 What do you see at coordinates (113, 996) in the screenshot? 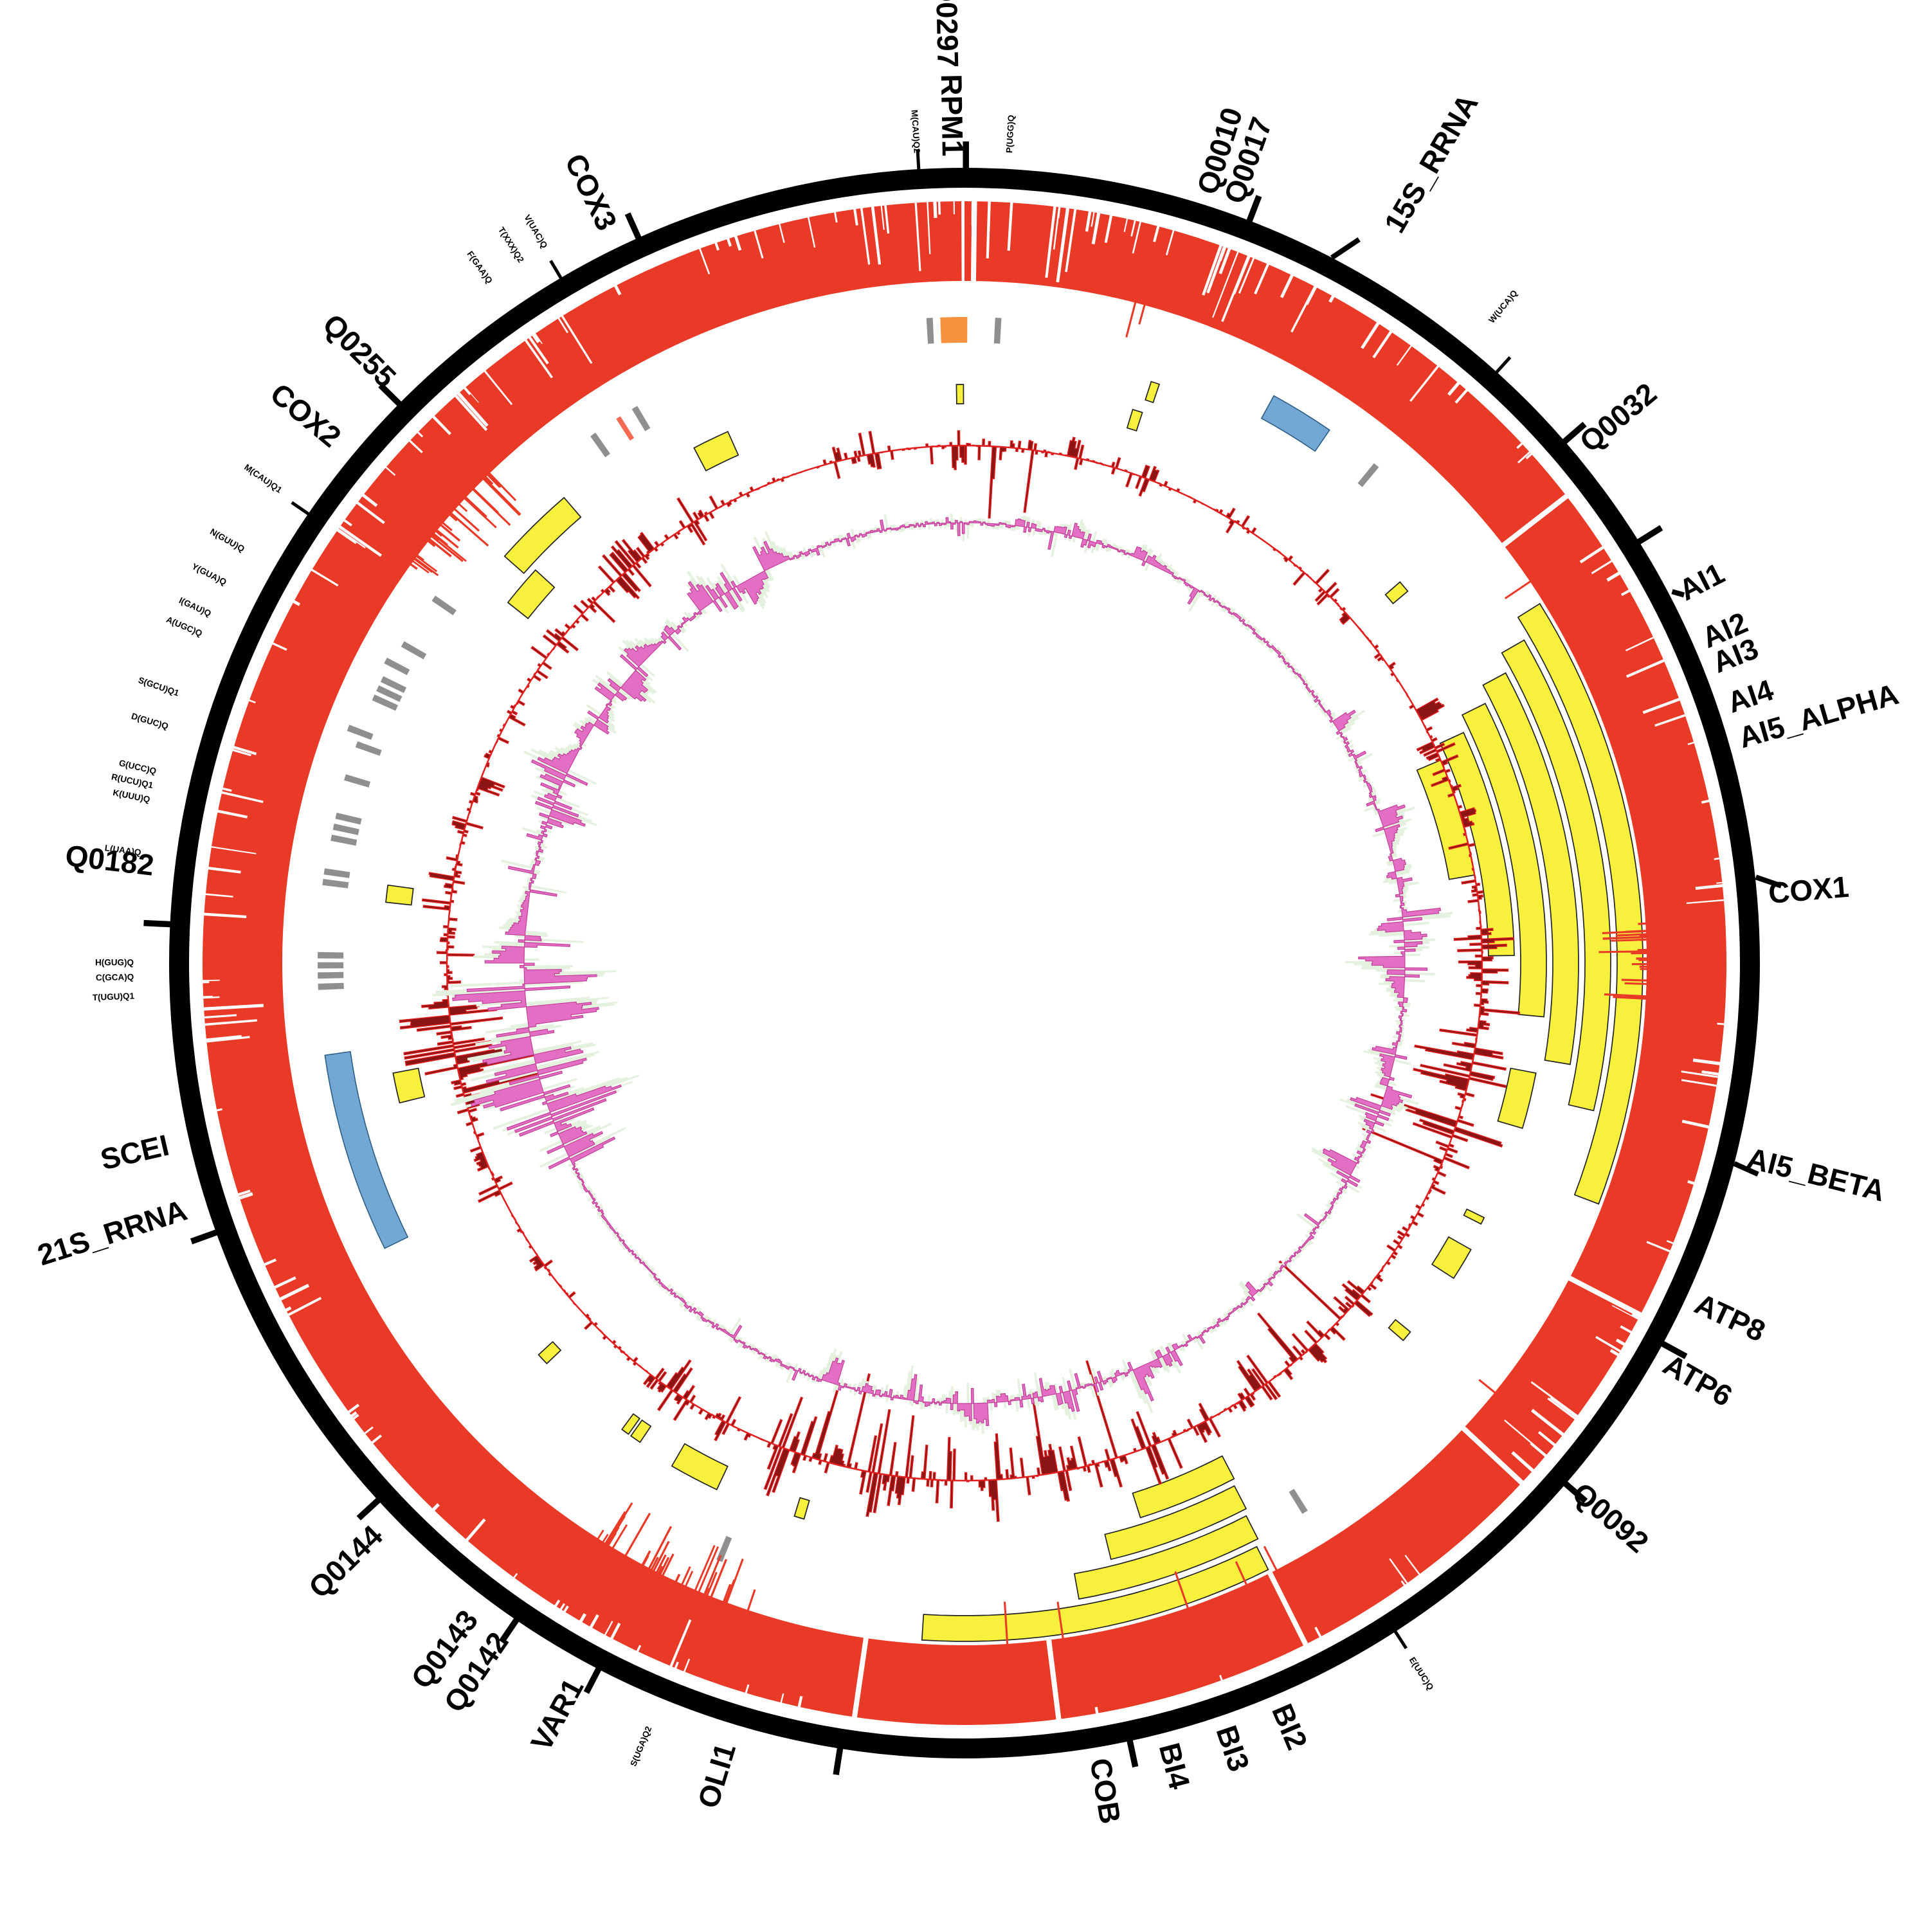
I see `svg-text: T(UGU)Q1` at bounding box center [113, 996].